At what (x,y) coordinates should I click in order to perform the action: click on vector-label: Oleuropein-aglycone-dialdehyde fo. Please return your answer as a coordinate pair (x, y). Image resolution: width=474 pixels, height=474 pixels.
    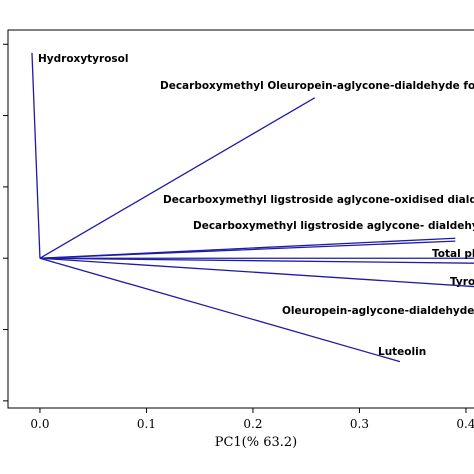
    Looking at the image, I should click on (378, 311).